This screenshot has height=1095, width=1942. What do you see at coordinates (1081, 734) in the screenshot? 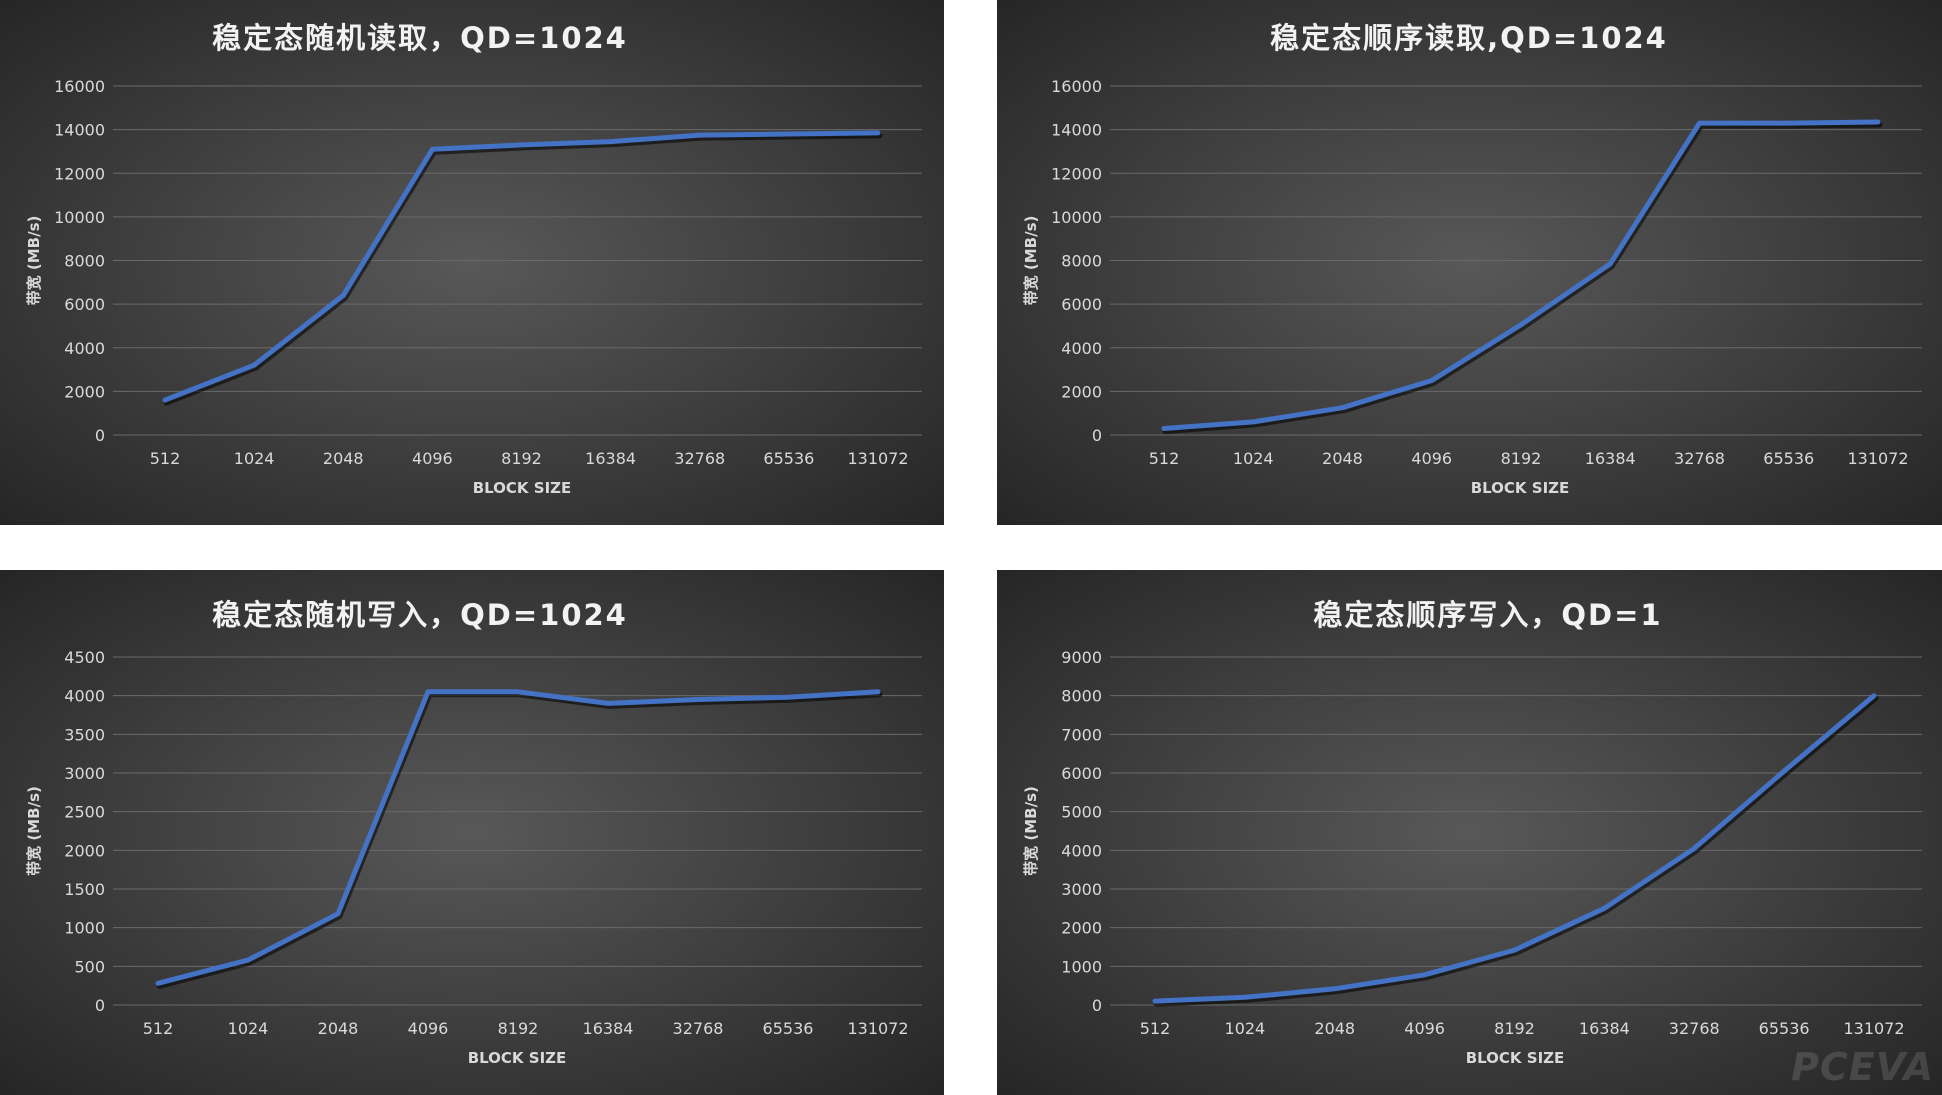
I see `y-tick-label: 7000` at bounding box center [1081, 734].